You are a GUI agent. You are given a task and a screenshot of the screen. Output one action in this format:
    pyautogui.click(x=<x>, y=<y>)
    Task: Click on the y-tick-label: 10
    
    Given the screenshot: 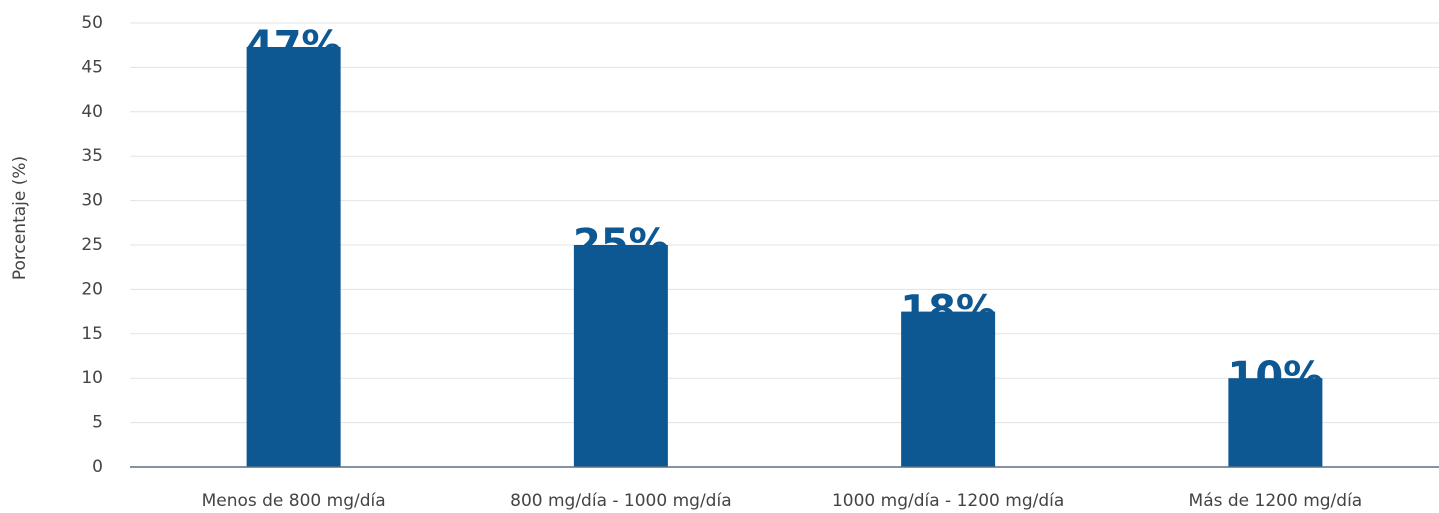 What is the action you would take?
    pyautogui.click(x=92, y=378)
    